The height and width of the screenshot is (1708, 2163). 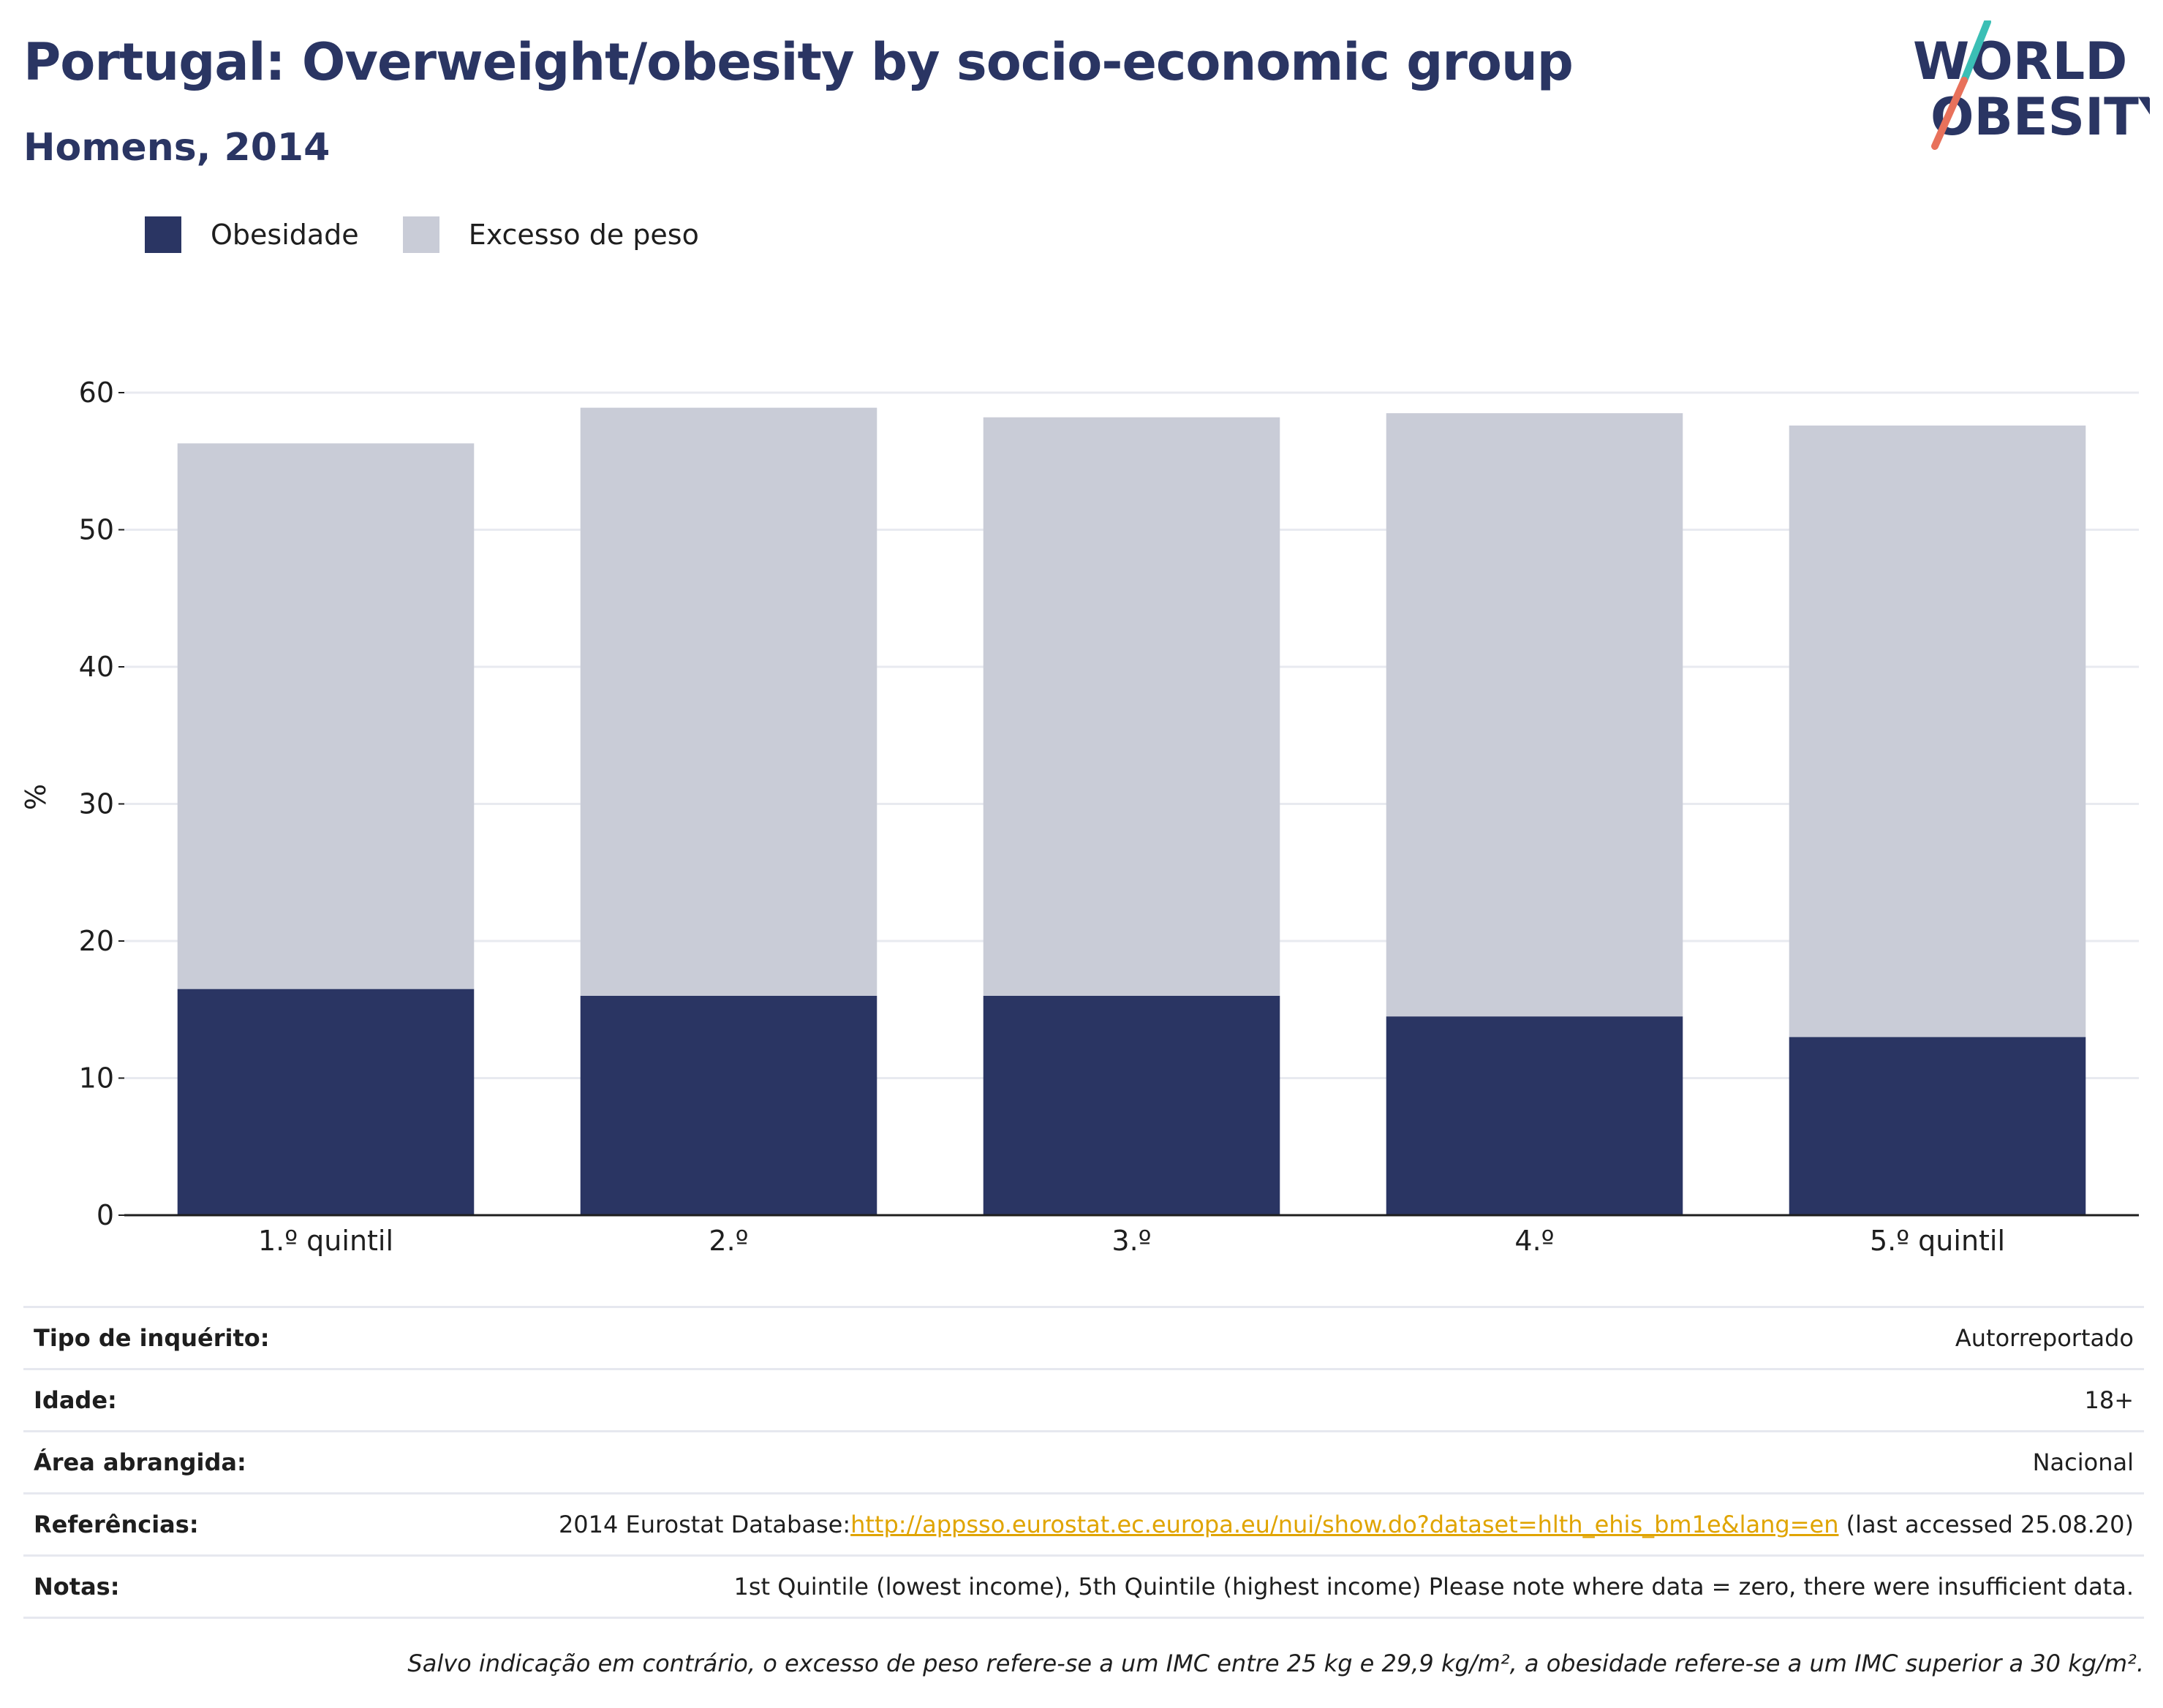 I want to click on y-tick-label: 50, so click(x=97, y=530).